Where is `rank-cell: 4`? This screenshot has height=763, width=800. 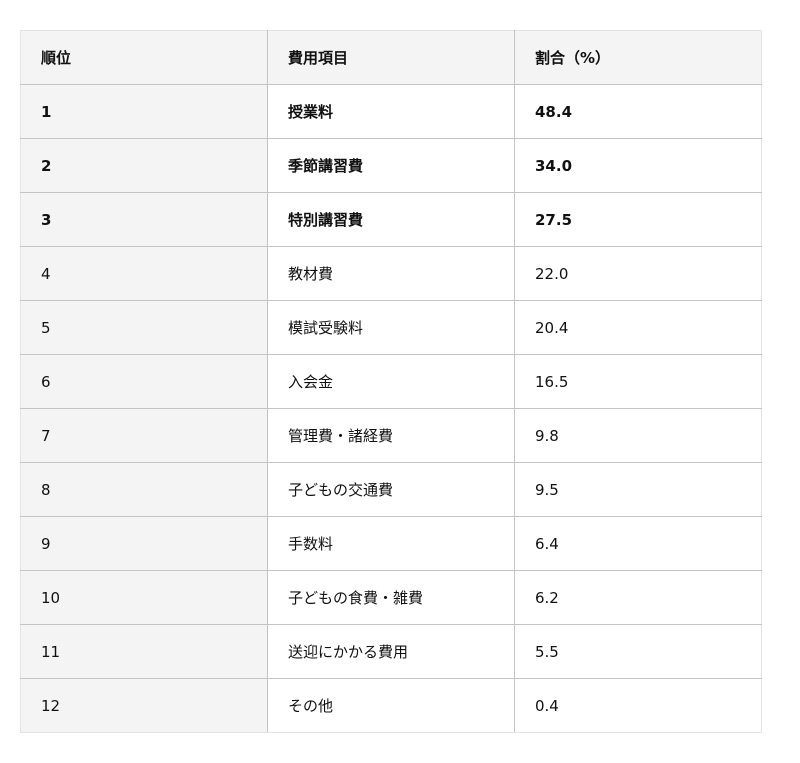
rank-cell: 4 is located at coordinates (144, 273).